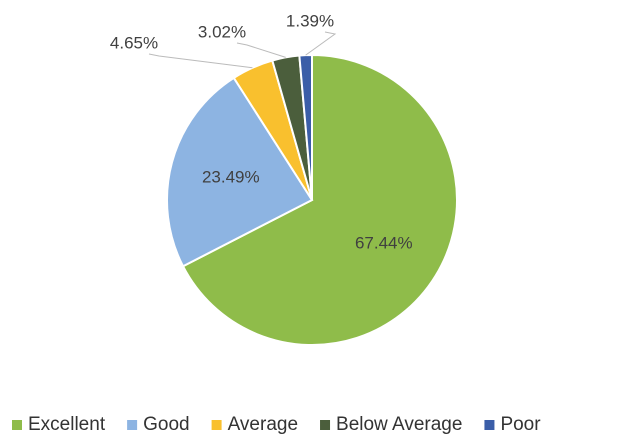 This screenshot has width=623, height=436. What do you see at coordinates (384, 242) in the screenshot?
I see `data-label: 67.44%` at bounding box center [384, 242].